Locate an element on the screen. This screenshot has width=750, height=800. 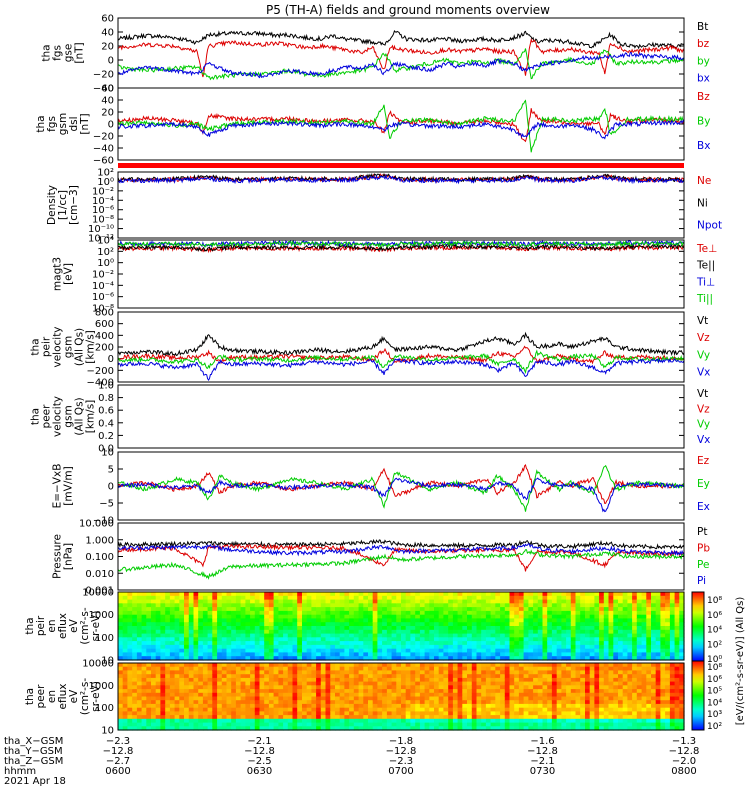
y-tick-label: 10 is located at coordinates (107, 731).